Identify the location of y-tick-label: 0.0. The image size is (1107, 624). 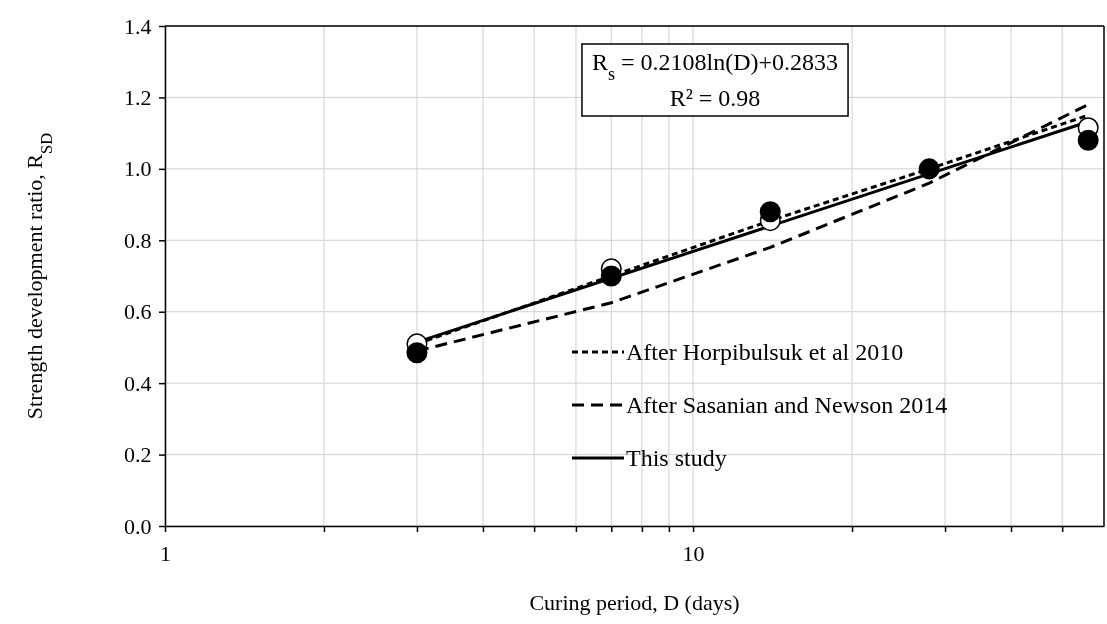
(138, 526).